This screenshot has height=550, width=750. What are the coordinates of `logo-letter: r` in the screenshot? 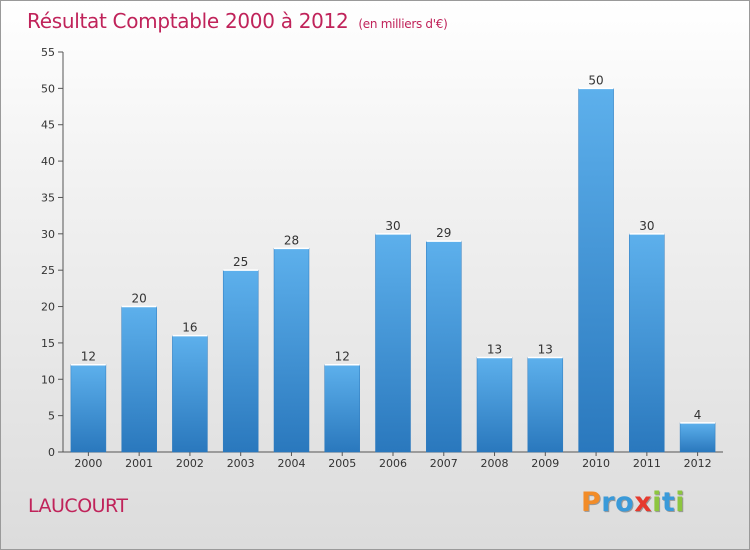 It's located at (608, 502).